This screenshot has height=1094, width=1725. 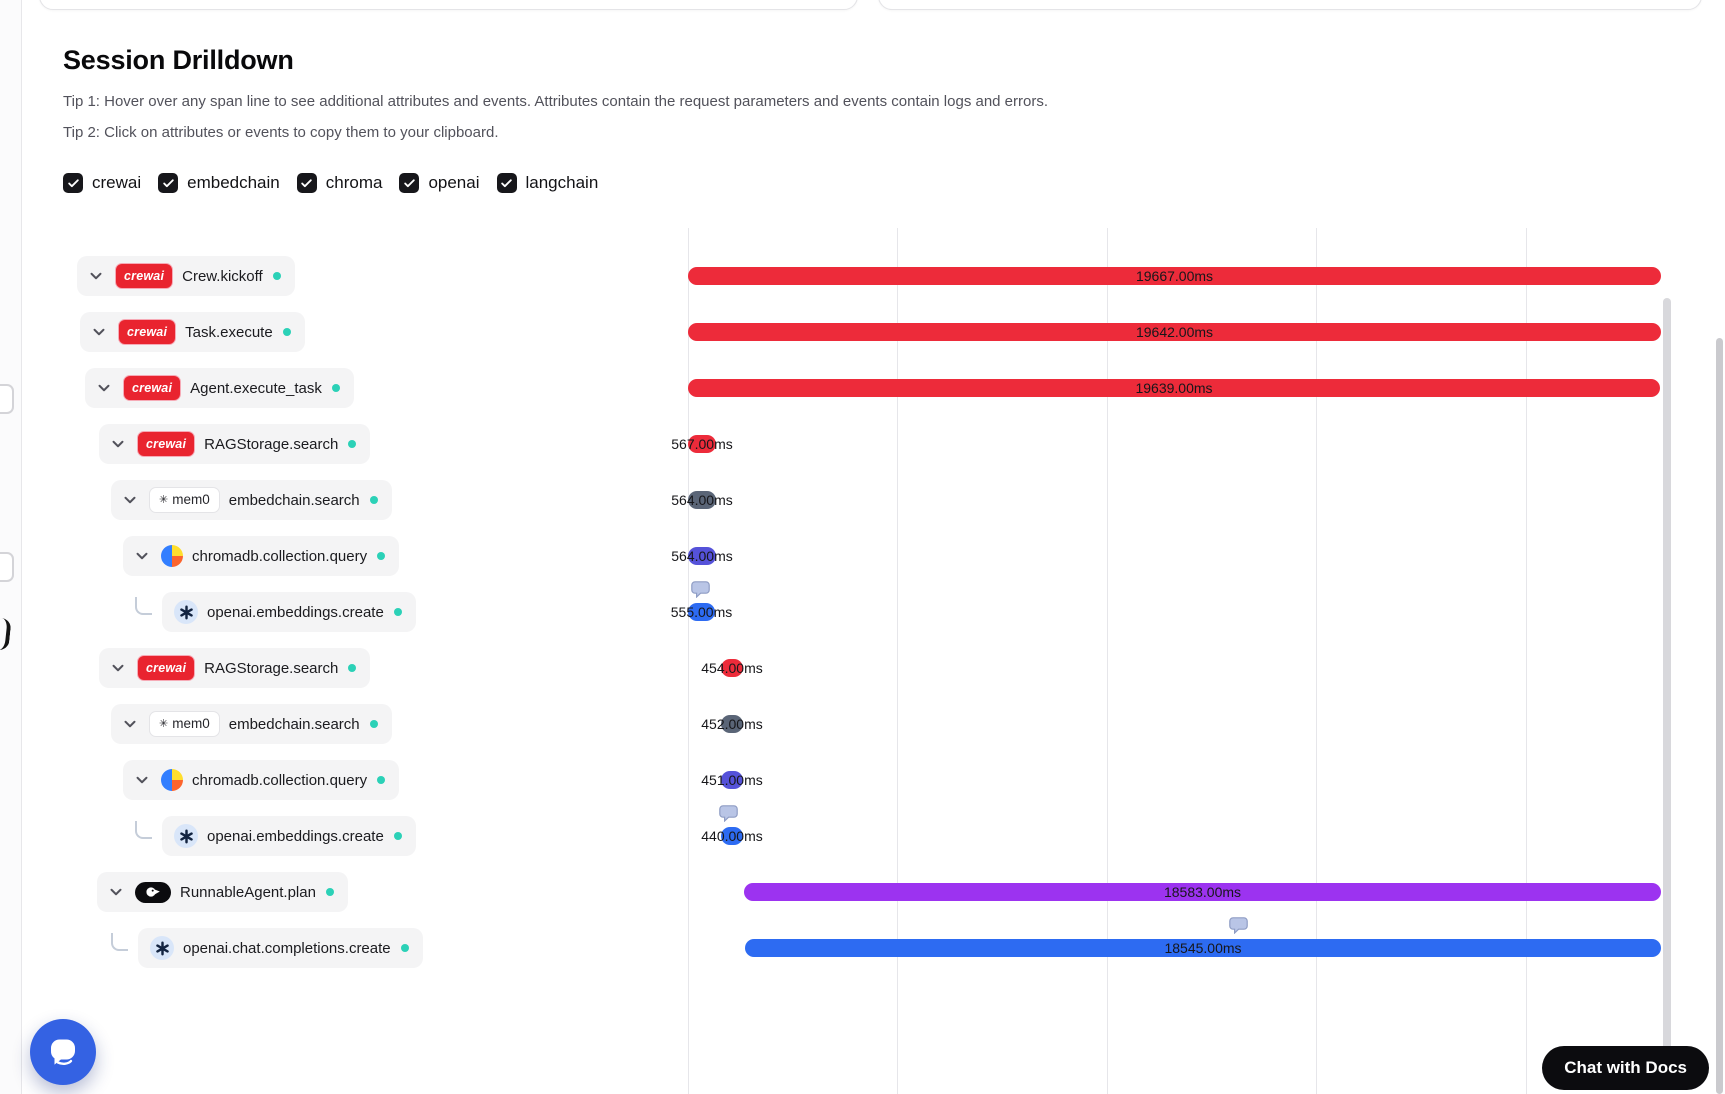 I want to click on span-duration-bar: 440.00ms, so click(x=732, y=836).